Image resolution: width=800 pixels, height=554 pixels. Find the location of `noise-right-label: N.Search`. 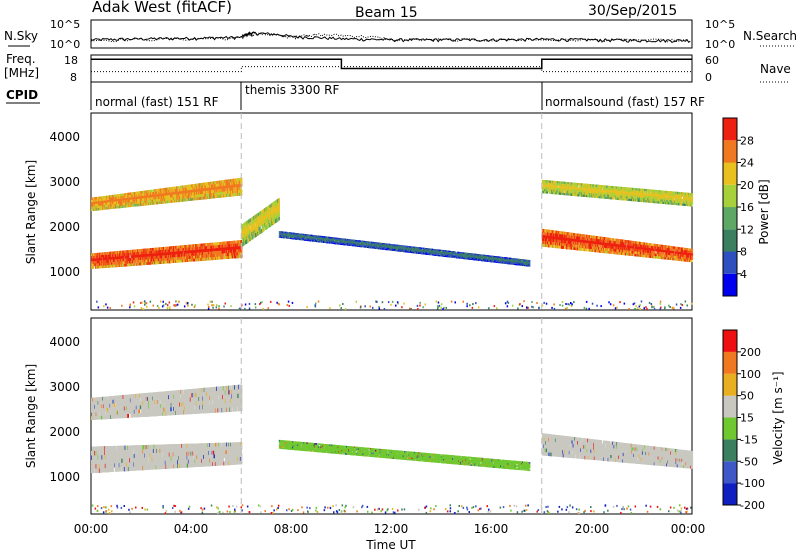

noise-right-label: N.Search is located at coordinates (770, 36).